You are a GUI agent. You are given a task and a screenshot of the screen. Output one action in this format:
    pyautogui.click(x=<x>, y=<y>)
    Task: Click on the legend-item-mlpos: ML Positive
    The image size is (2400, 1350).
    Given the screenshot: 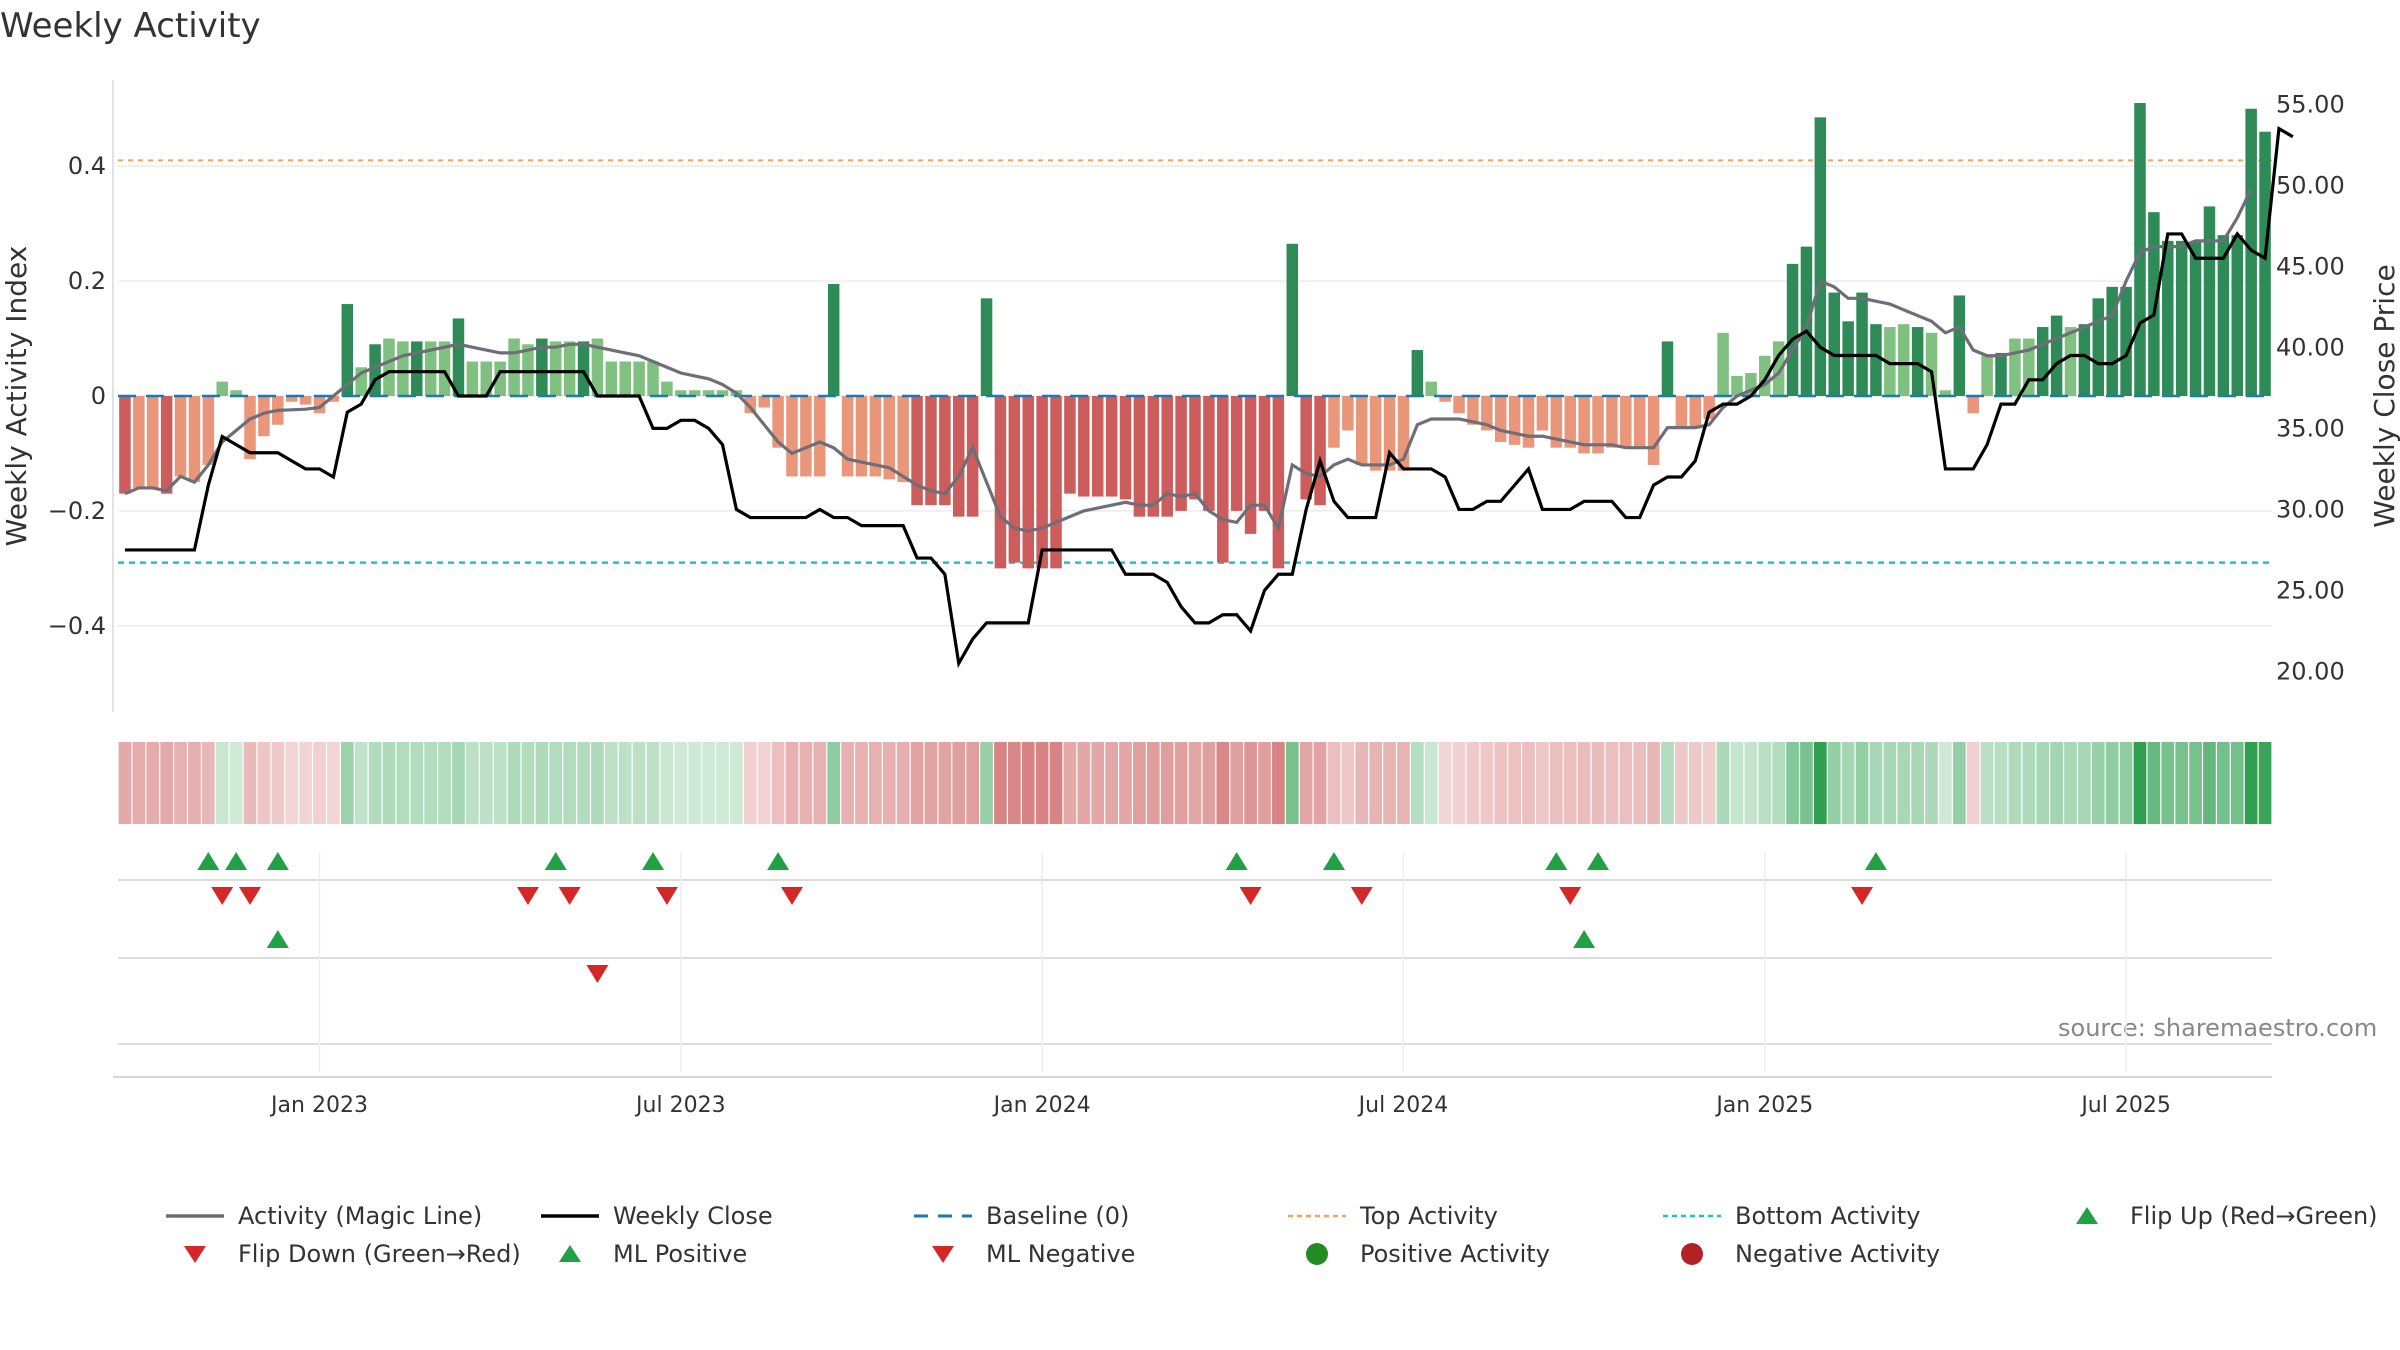 What is the action you would take?
    pyautogui.click(x=653, y=1254)
    